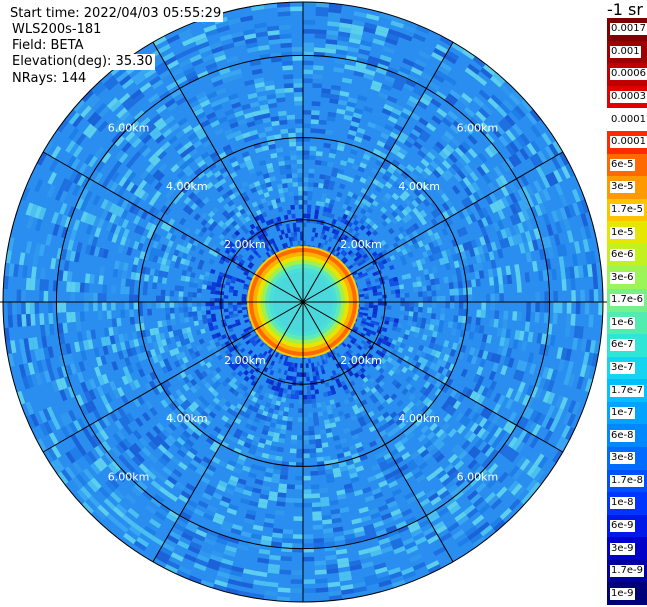 This screenshot has width=647, height=607. Describe the element at coordinates (627, 209) in the screenshot. I see `colorbar-level-label: 1.7e-5` at that location.